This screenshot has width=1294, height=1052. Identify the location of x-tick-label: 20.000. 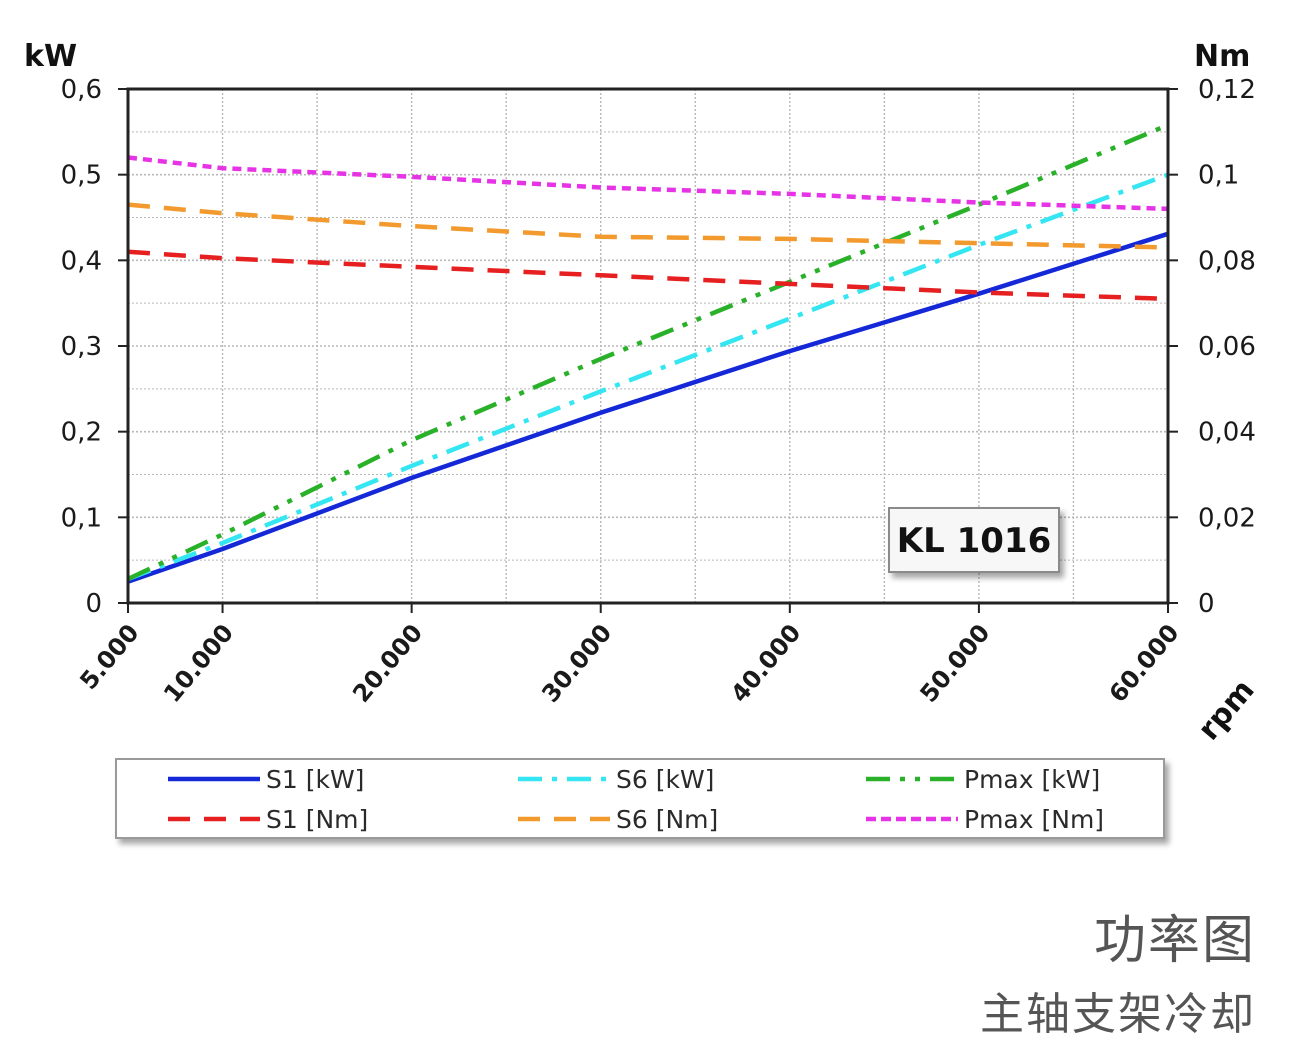
(387, 663).